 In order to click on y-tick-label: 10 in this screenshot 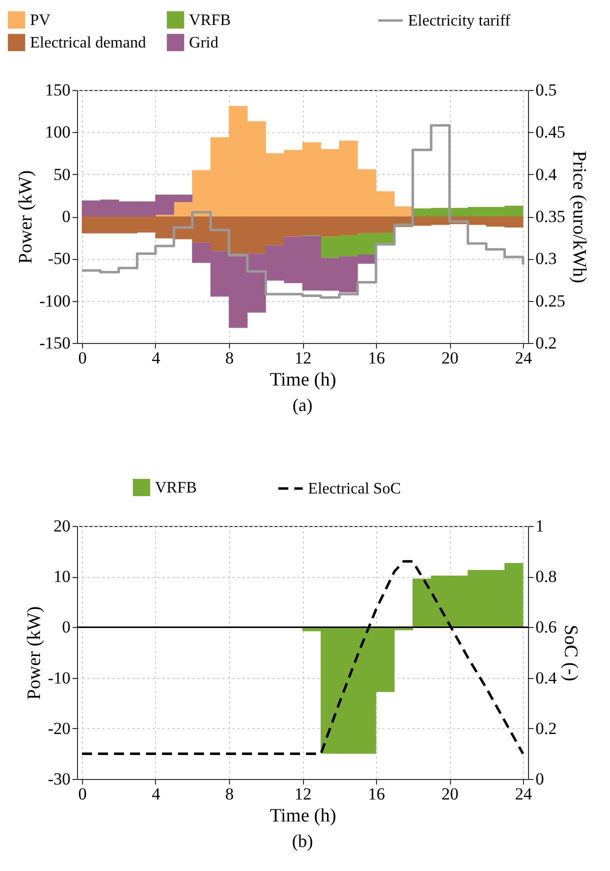, I will do `click(62, 576)`.